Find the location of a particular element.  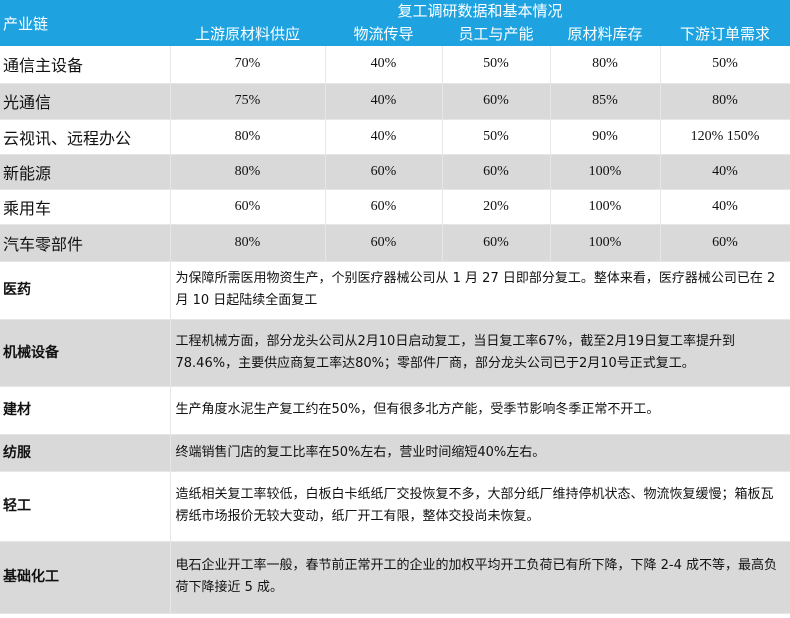

industry-name: 云视讯、远程办公 is located at coordinates (85, 137).